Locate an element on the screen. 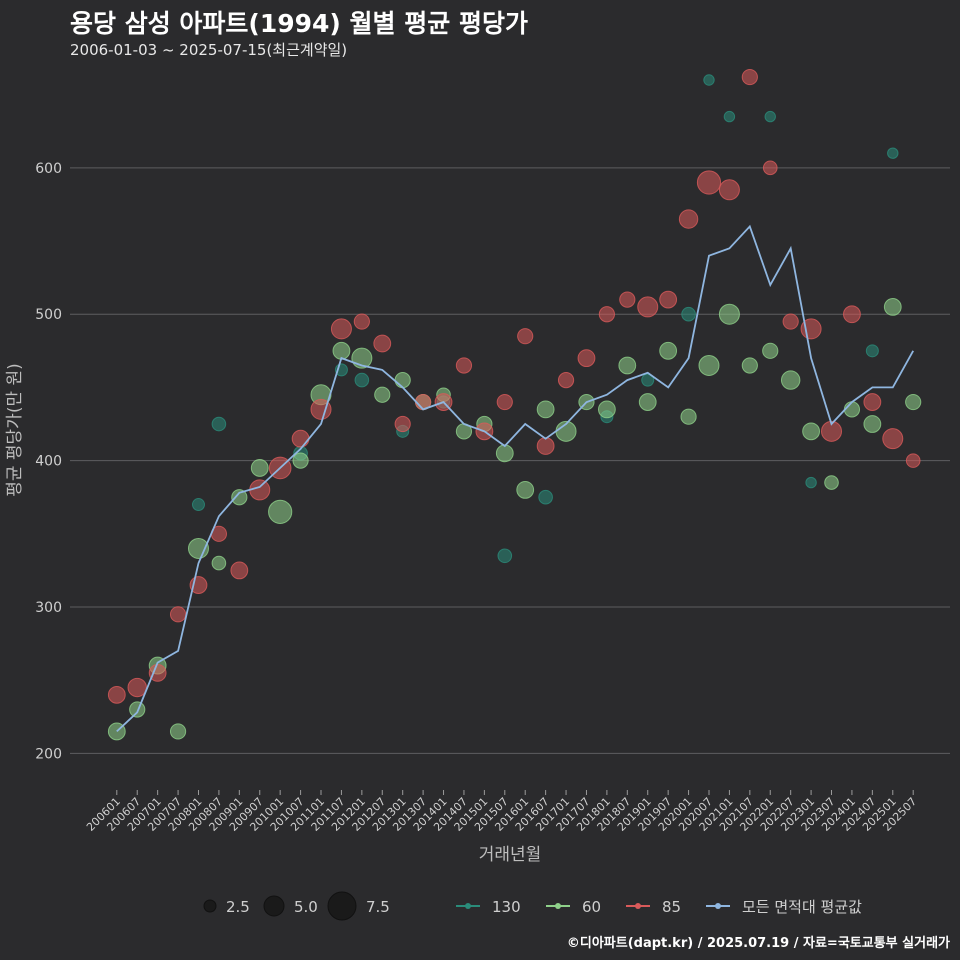 The width and height of the screenshot is (960, 960). legend-series-label: 60 is located at coordinates (591, 907).